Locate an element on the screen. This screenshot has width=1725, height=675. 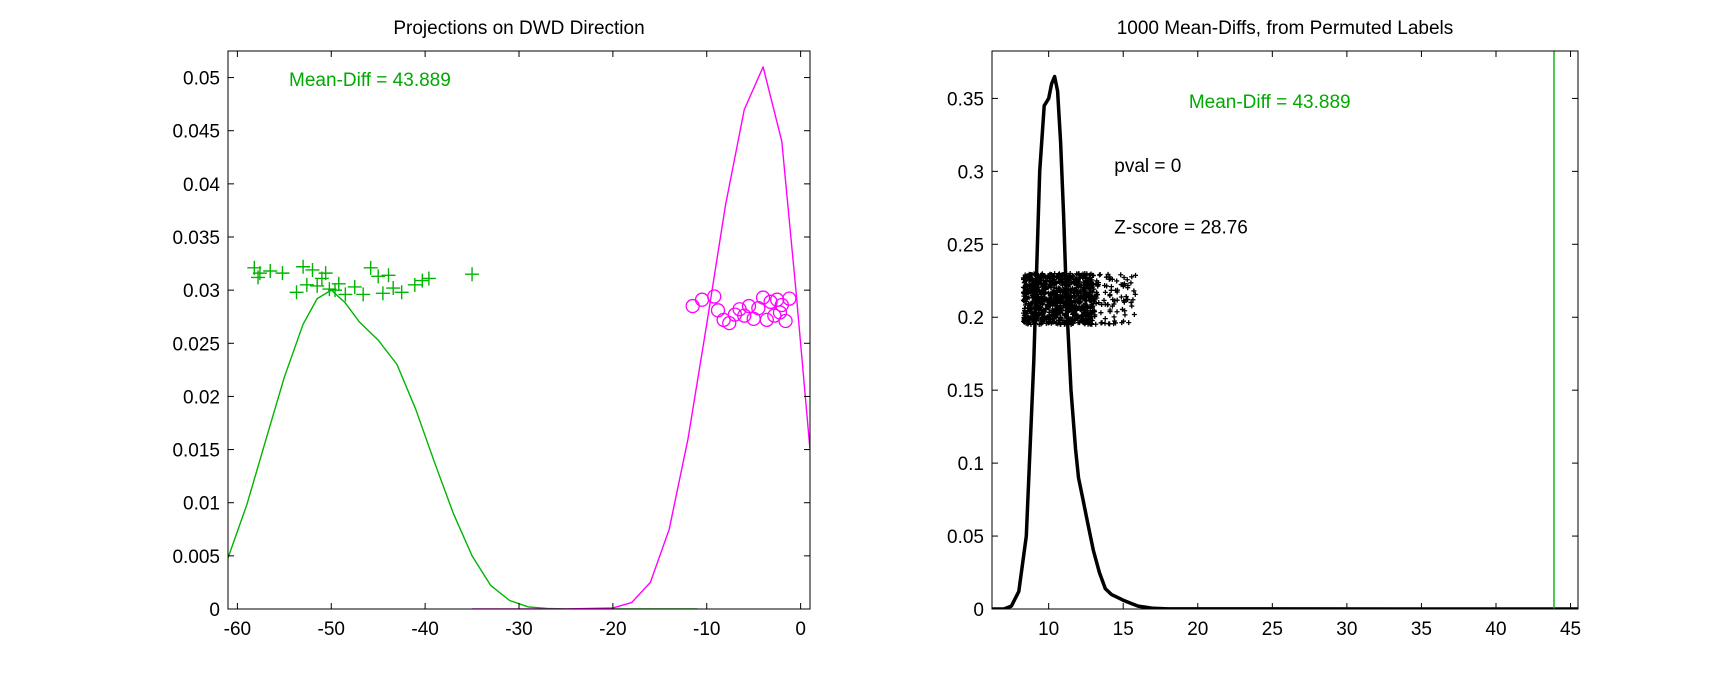
x-tick-label: 15 is located at coordinates (1123, 629).